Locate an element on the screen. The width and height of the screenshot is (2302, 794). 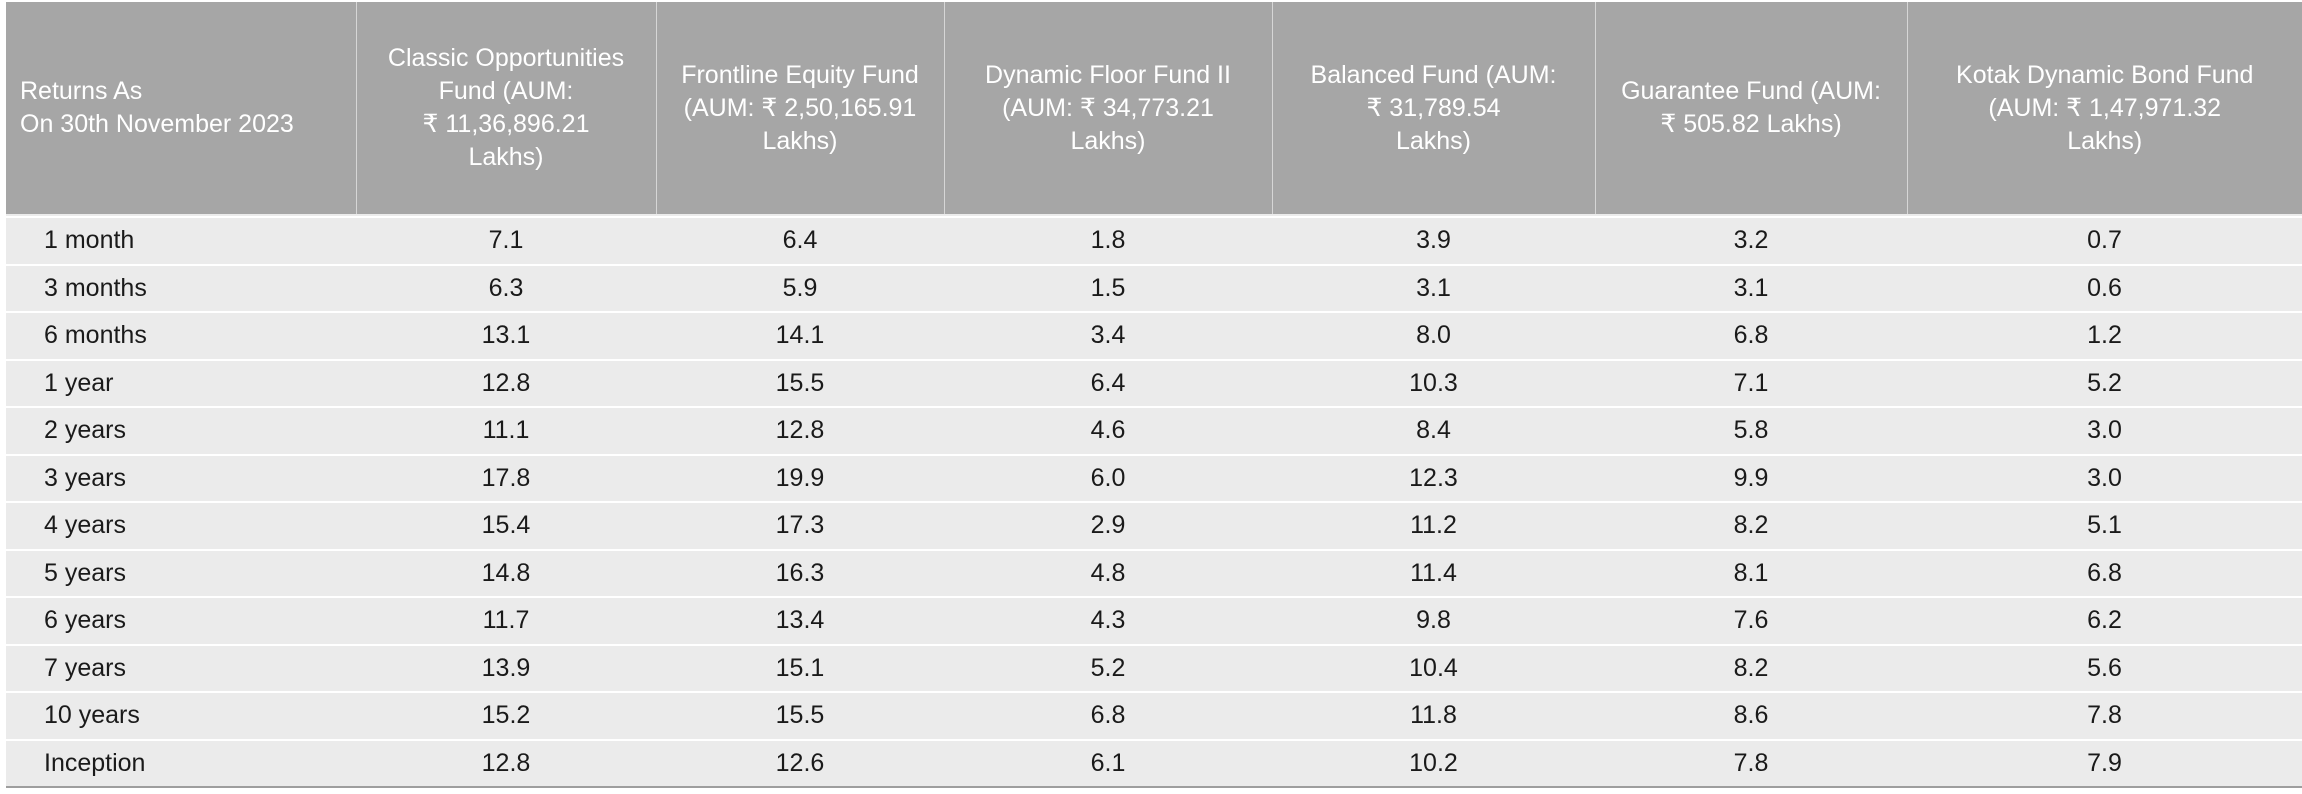
header-line: Frontline Equity Fund is located at coordinates (800, 74).